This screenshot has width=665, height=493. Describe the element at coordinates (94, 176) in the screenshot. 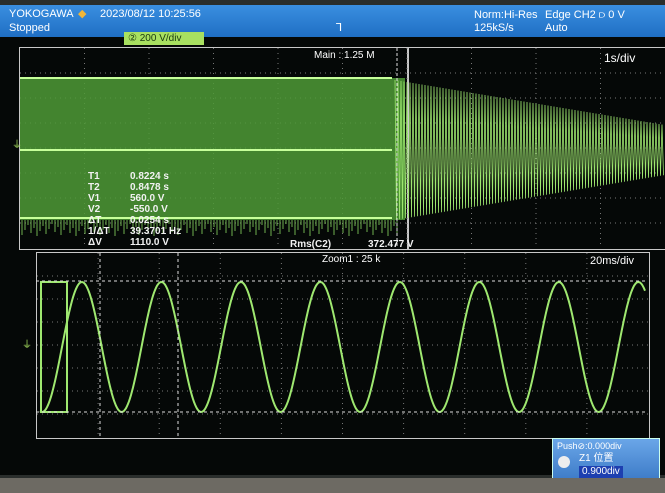

I see `measurement-name: T1` at that location.